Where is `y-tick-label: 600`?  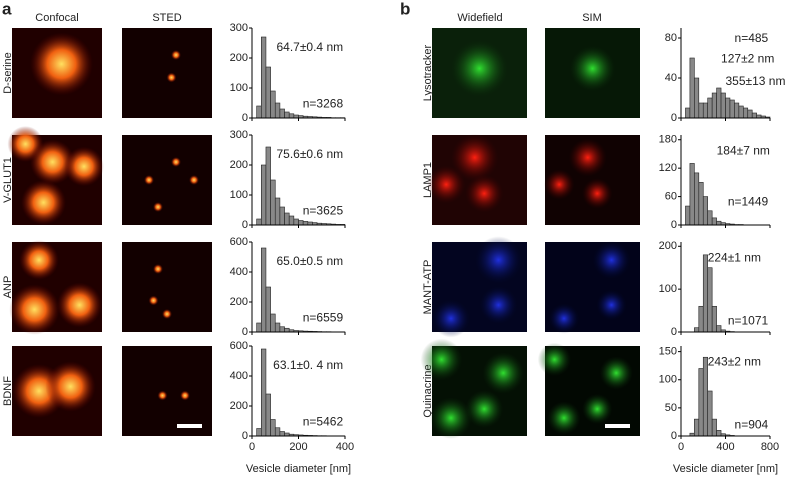
y-tick-label: 600 is located at coordinates (239, 346).